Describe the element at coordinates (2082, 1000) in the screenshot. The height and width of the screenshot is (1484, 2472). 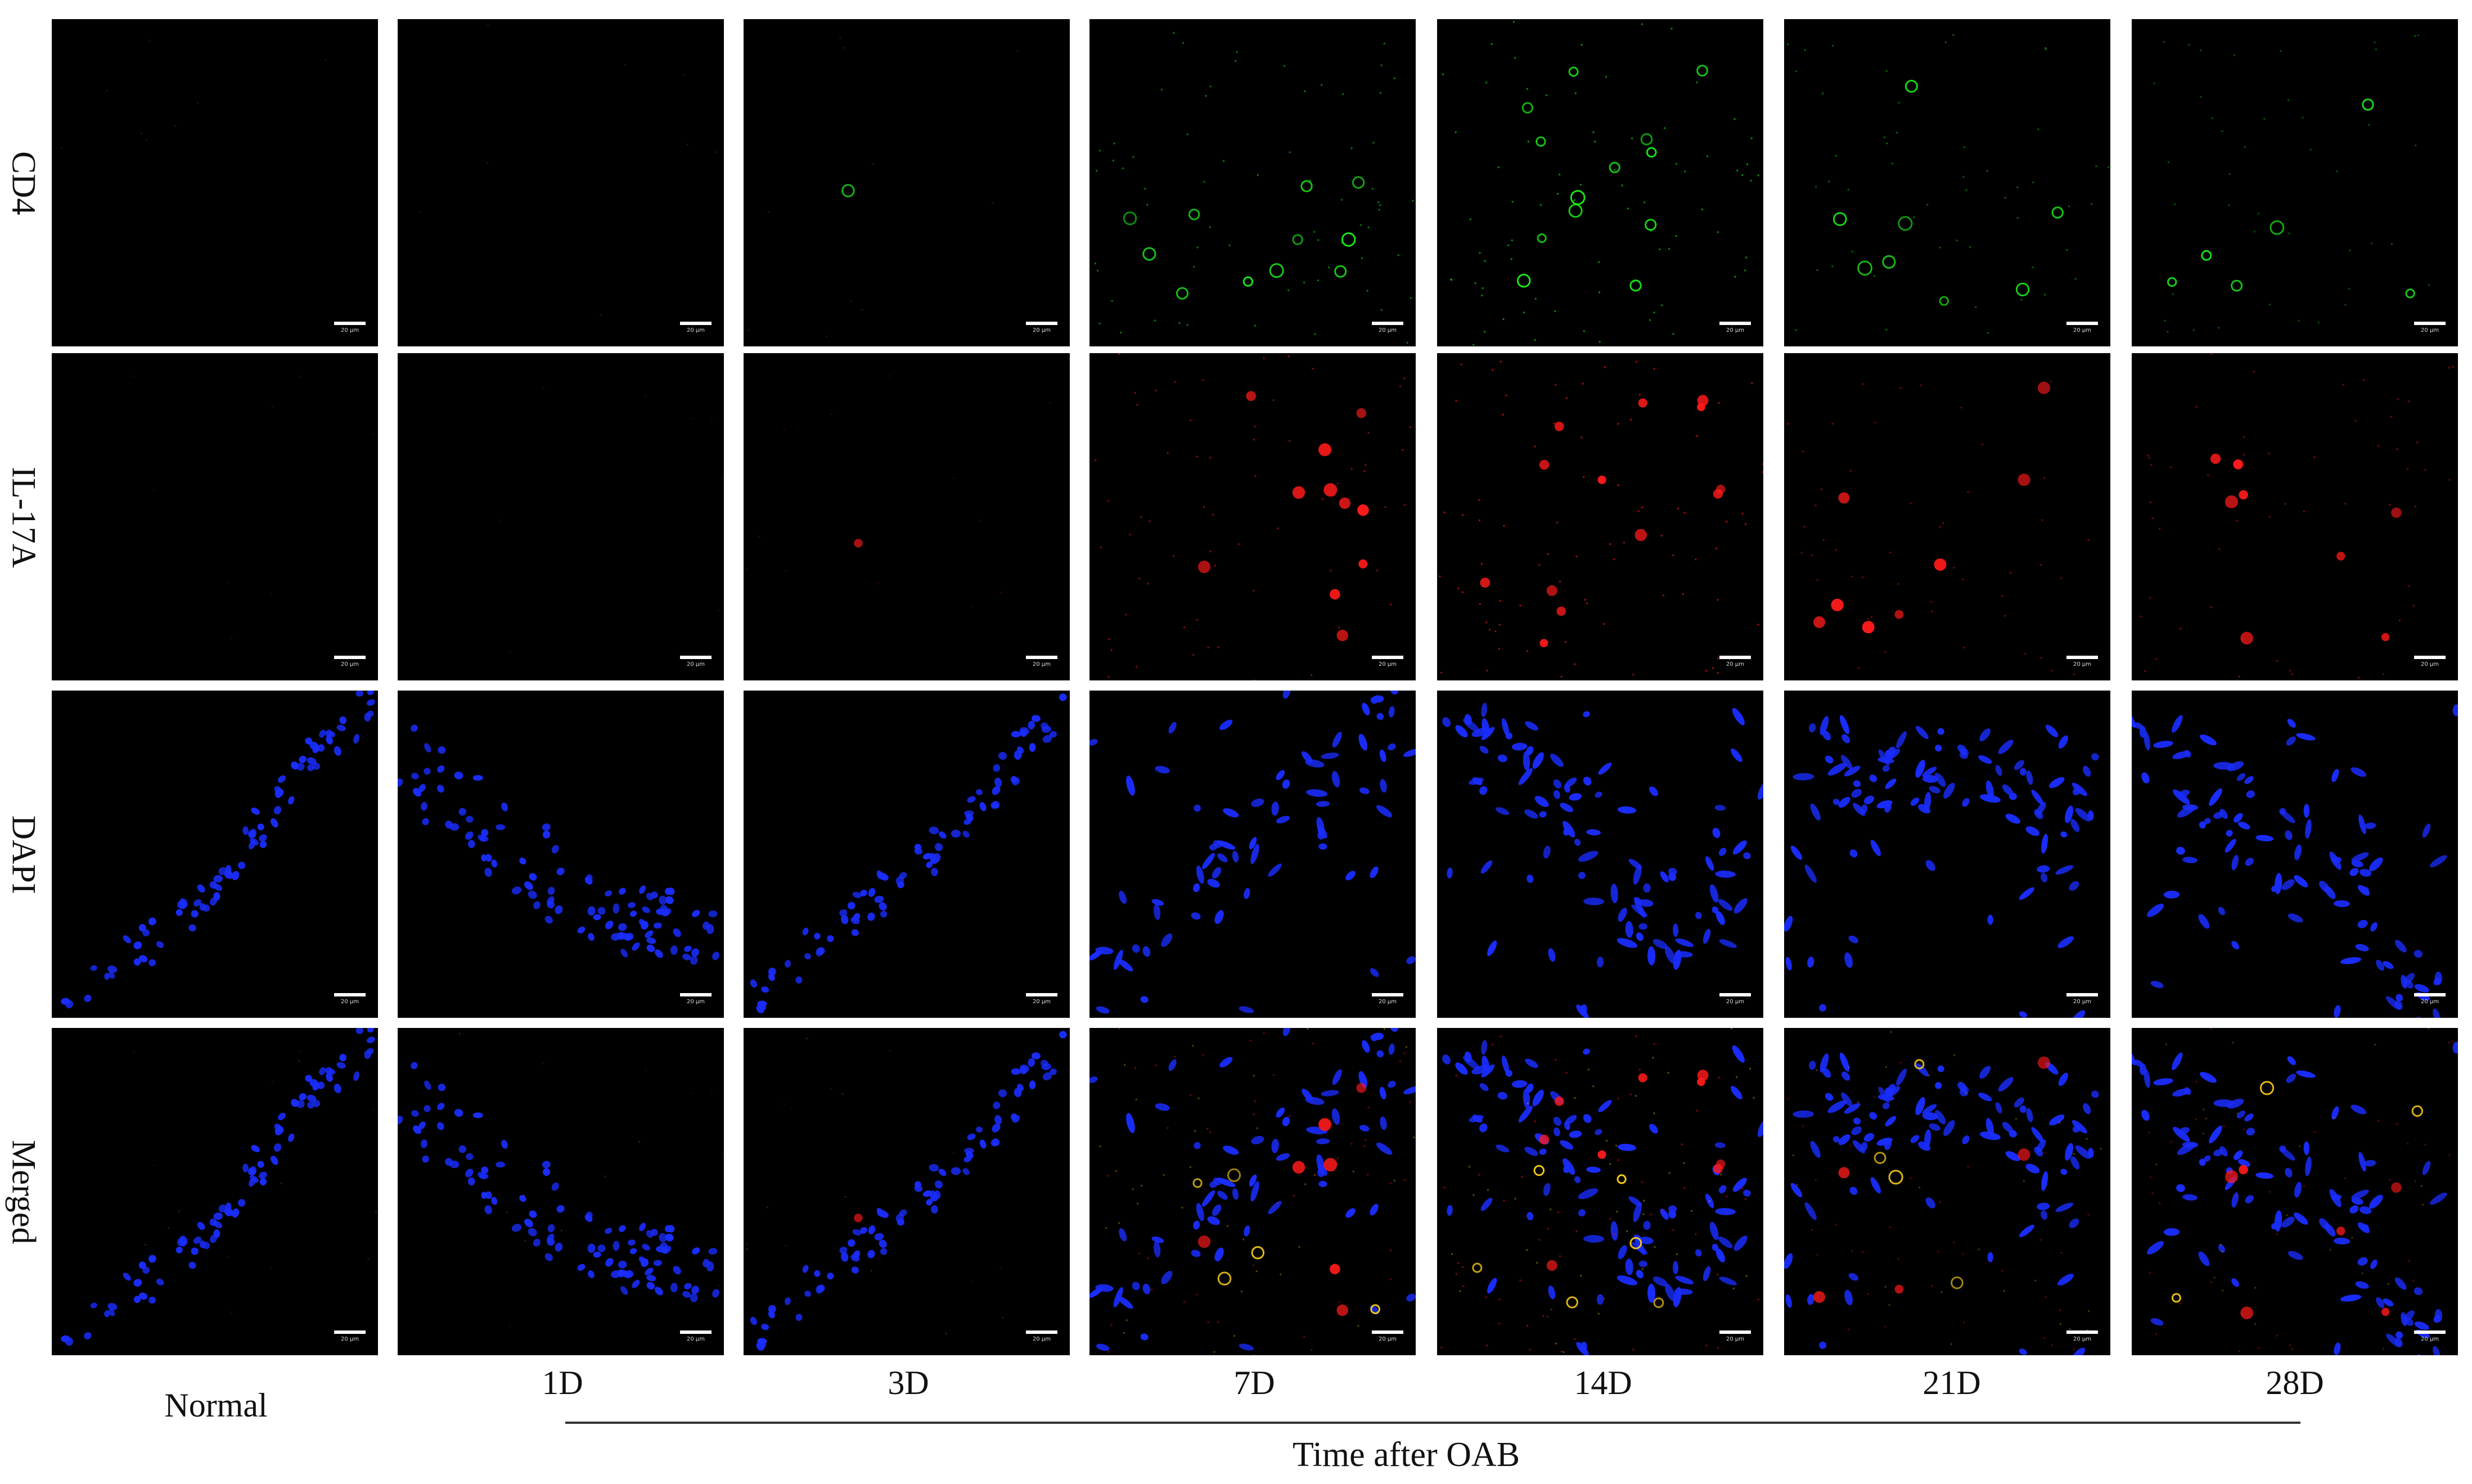
I see `scale-bar: 20 μm` at that location.